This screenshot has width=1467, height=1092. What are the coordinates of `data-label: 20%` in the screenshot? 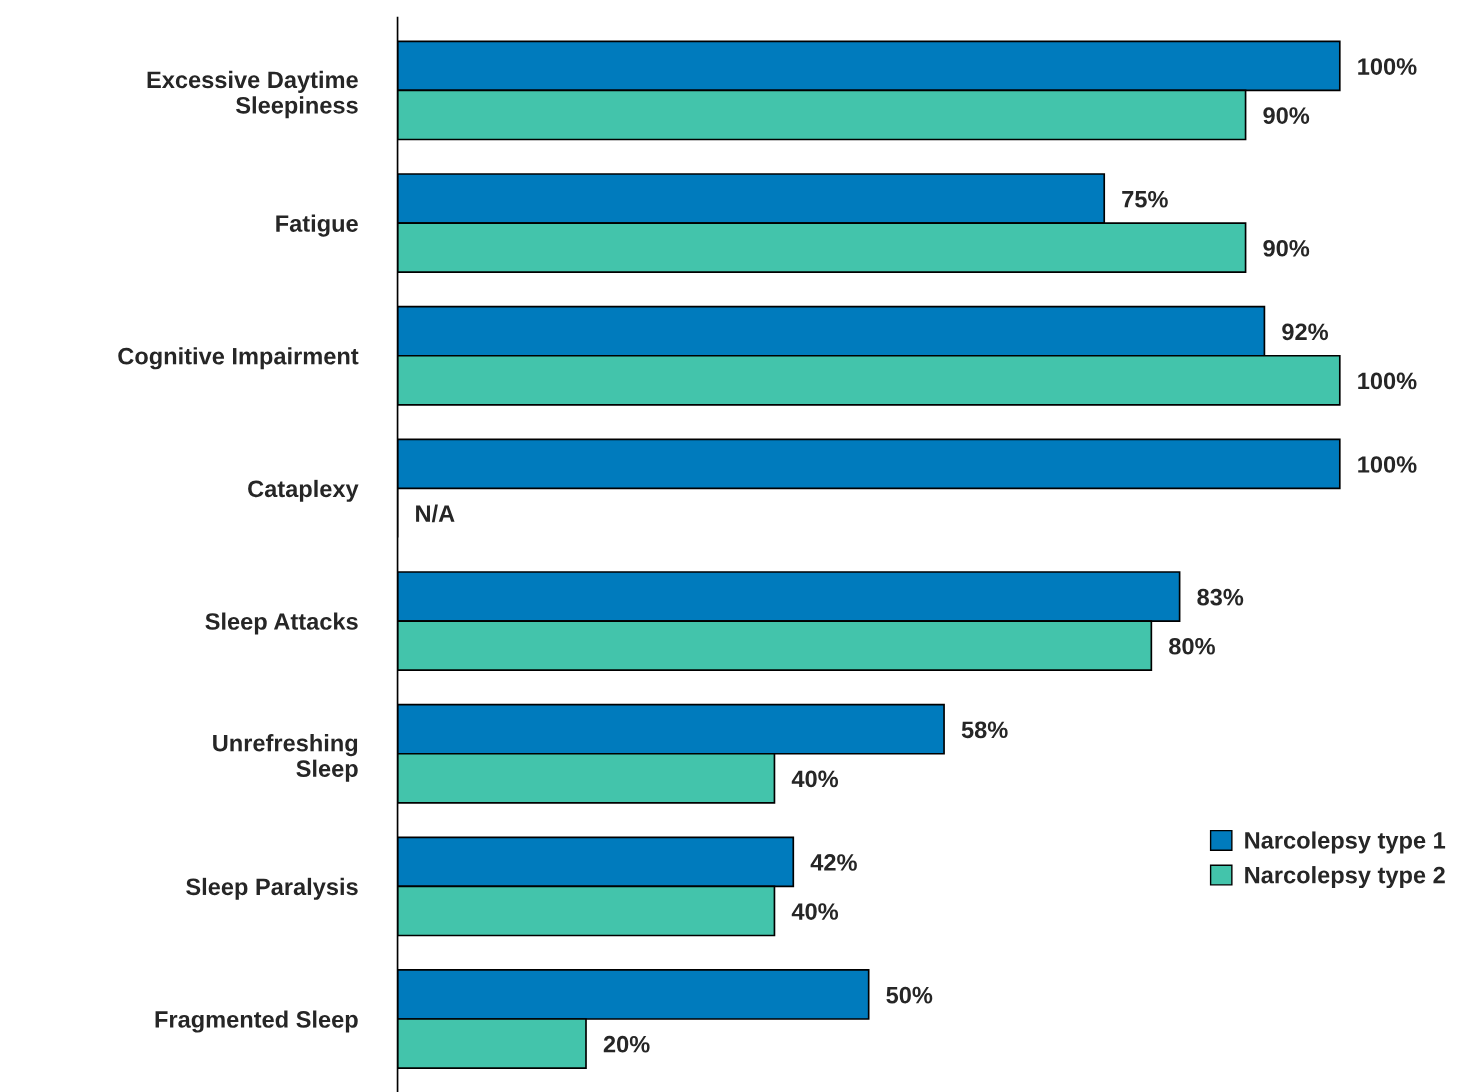 It's located at (626, 1044).